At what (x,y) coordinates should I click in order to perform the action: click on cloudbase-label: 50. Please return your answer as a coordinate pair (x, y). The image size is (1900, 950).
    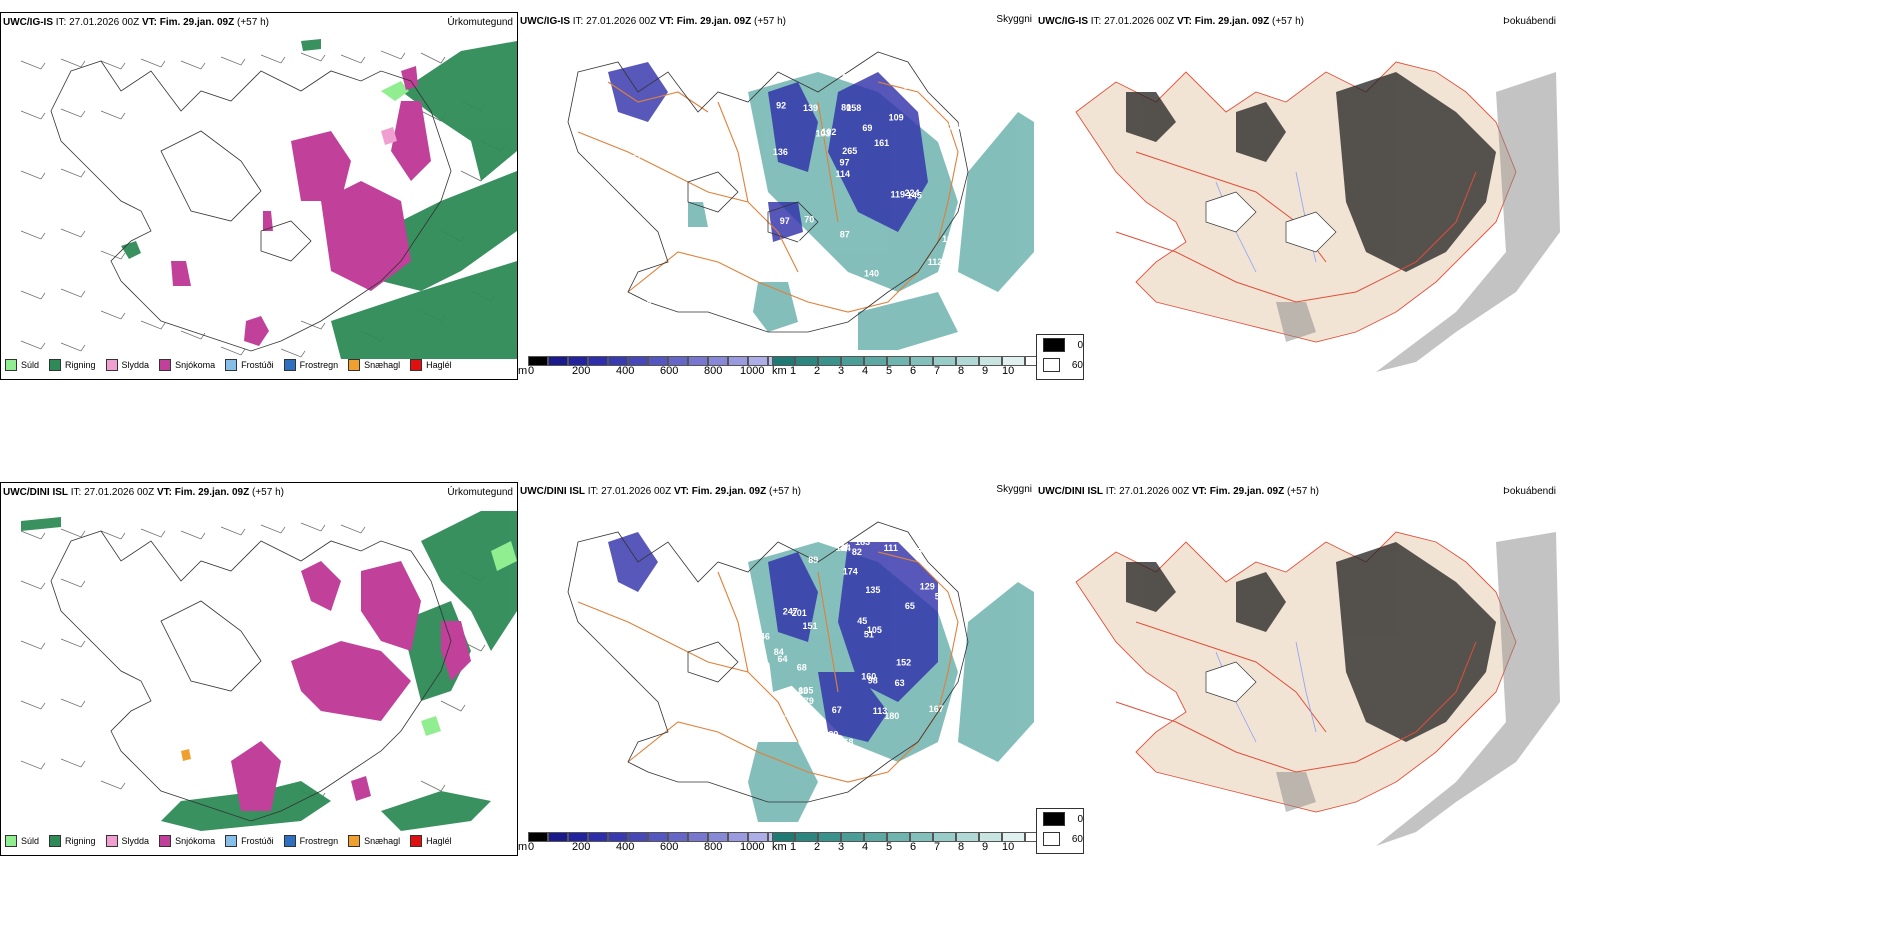
    Looking at the image, I should click on (940, 597).